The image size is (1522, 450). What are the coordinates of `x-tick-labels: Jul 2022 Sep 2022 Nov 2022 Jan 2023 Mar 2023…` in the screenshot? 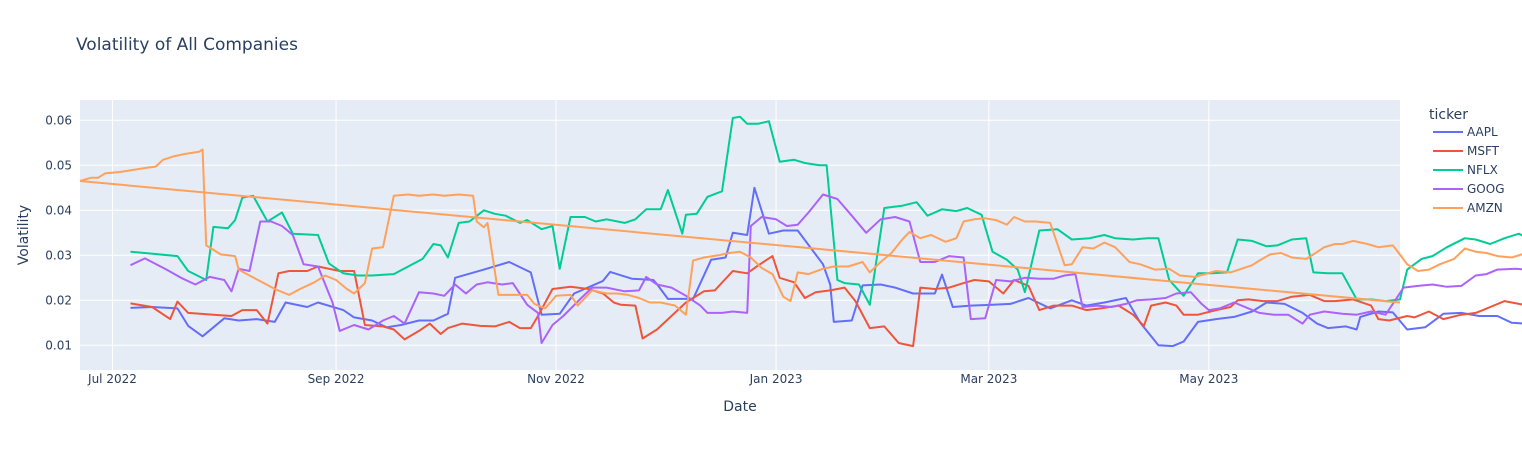 It's located at (662, 379).